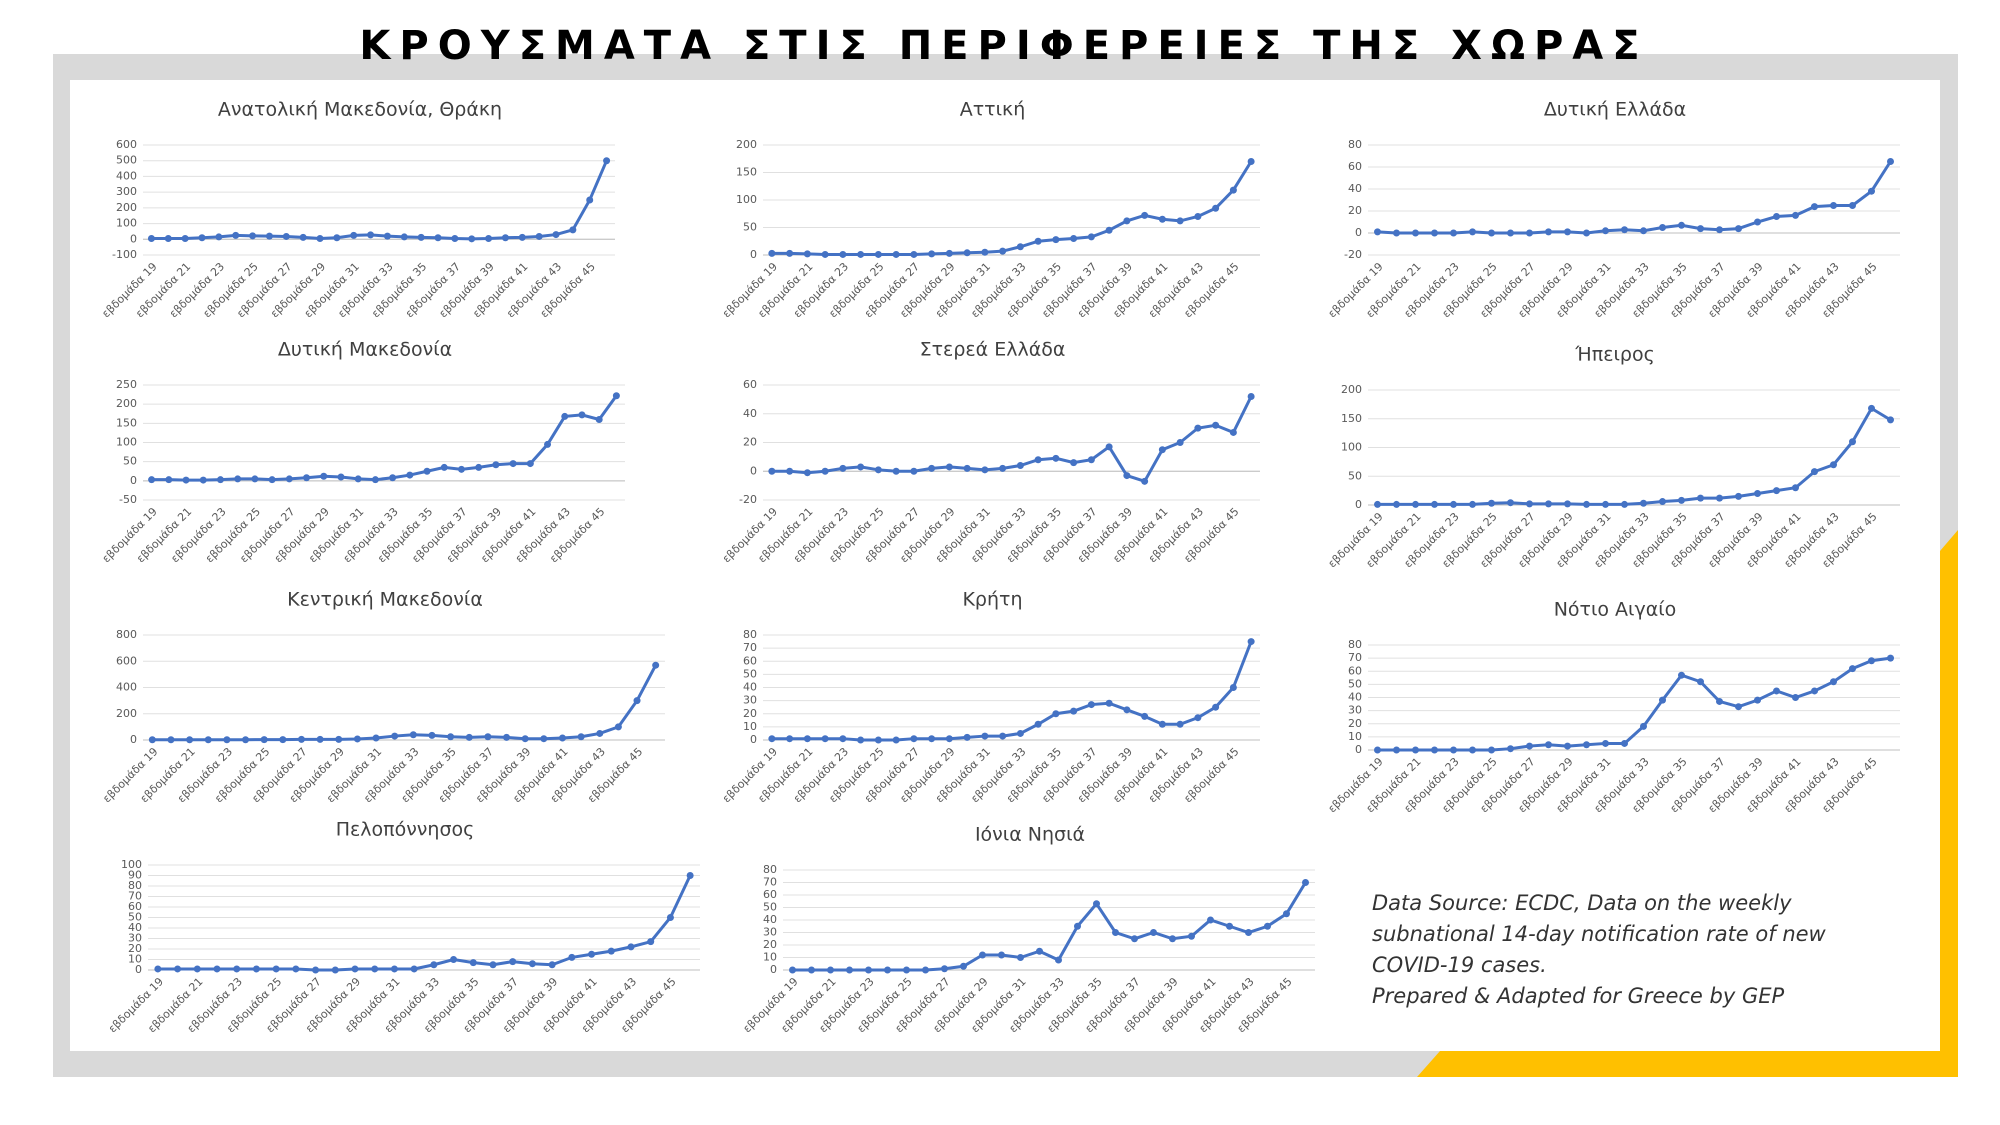  Describe the element at coordinates (126, 160) in the screenshot. I see `y-tick-label: 500` at that location.